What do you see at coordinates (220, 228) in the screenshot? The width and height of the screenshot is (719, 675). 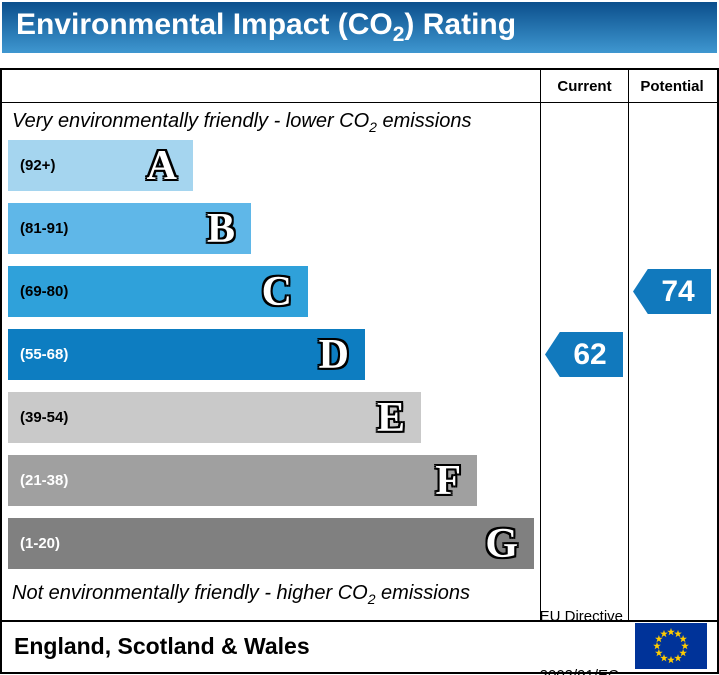 I see `band-letter-b: B` at bounding box center [220, 228].